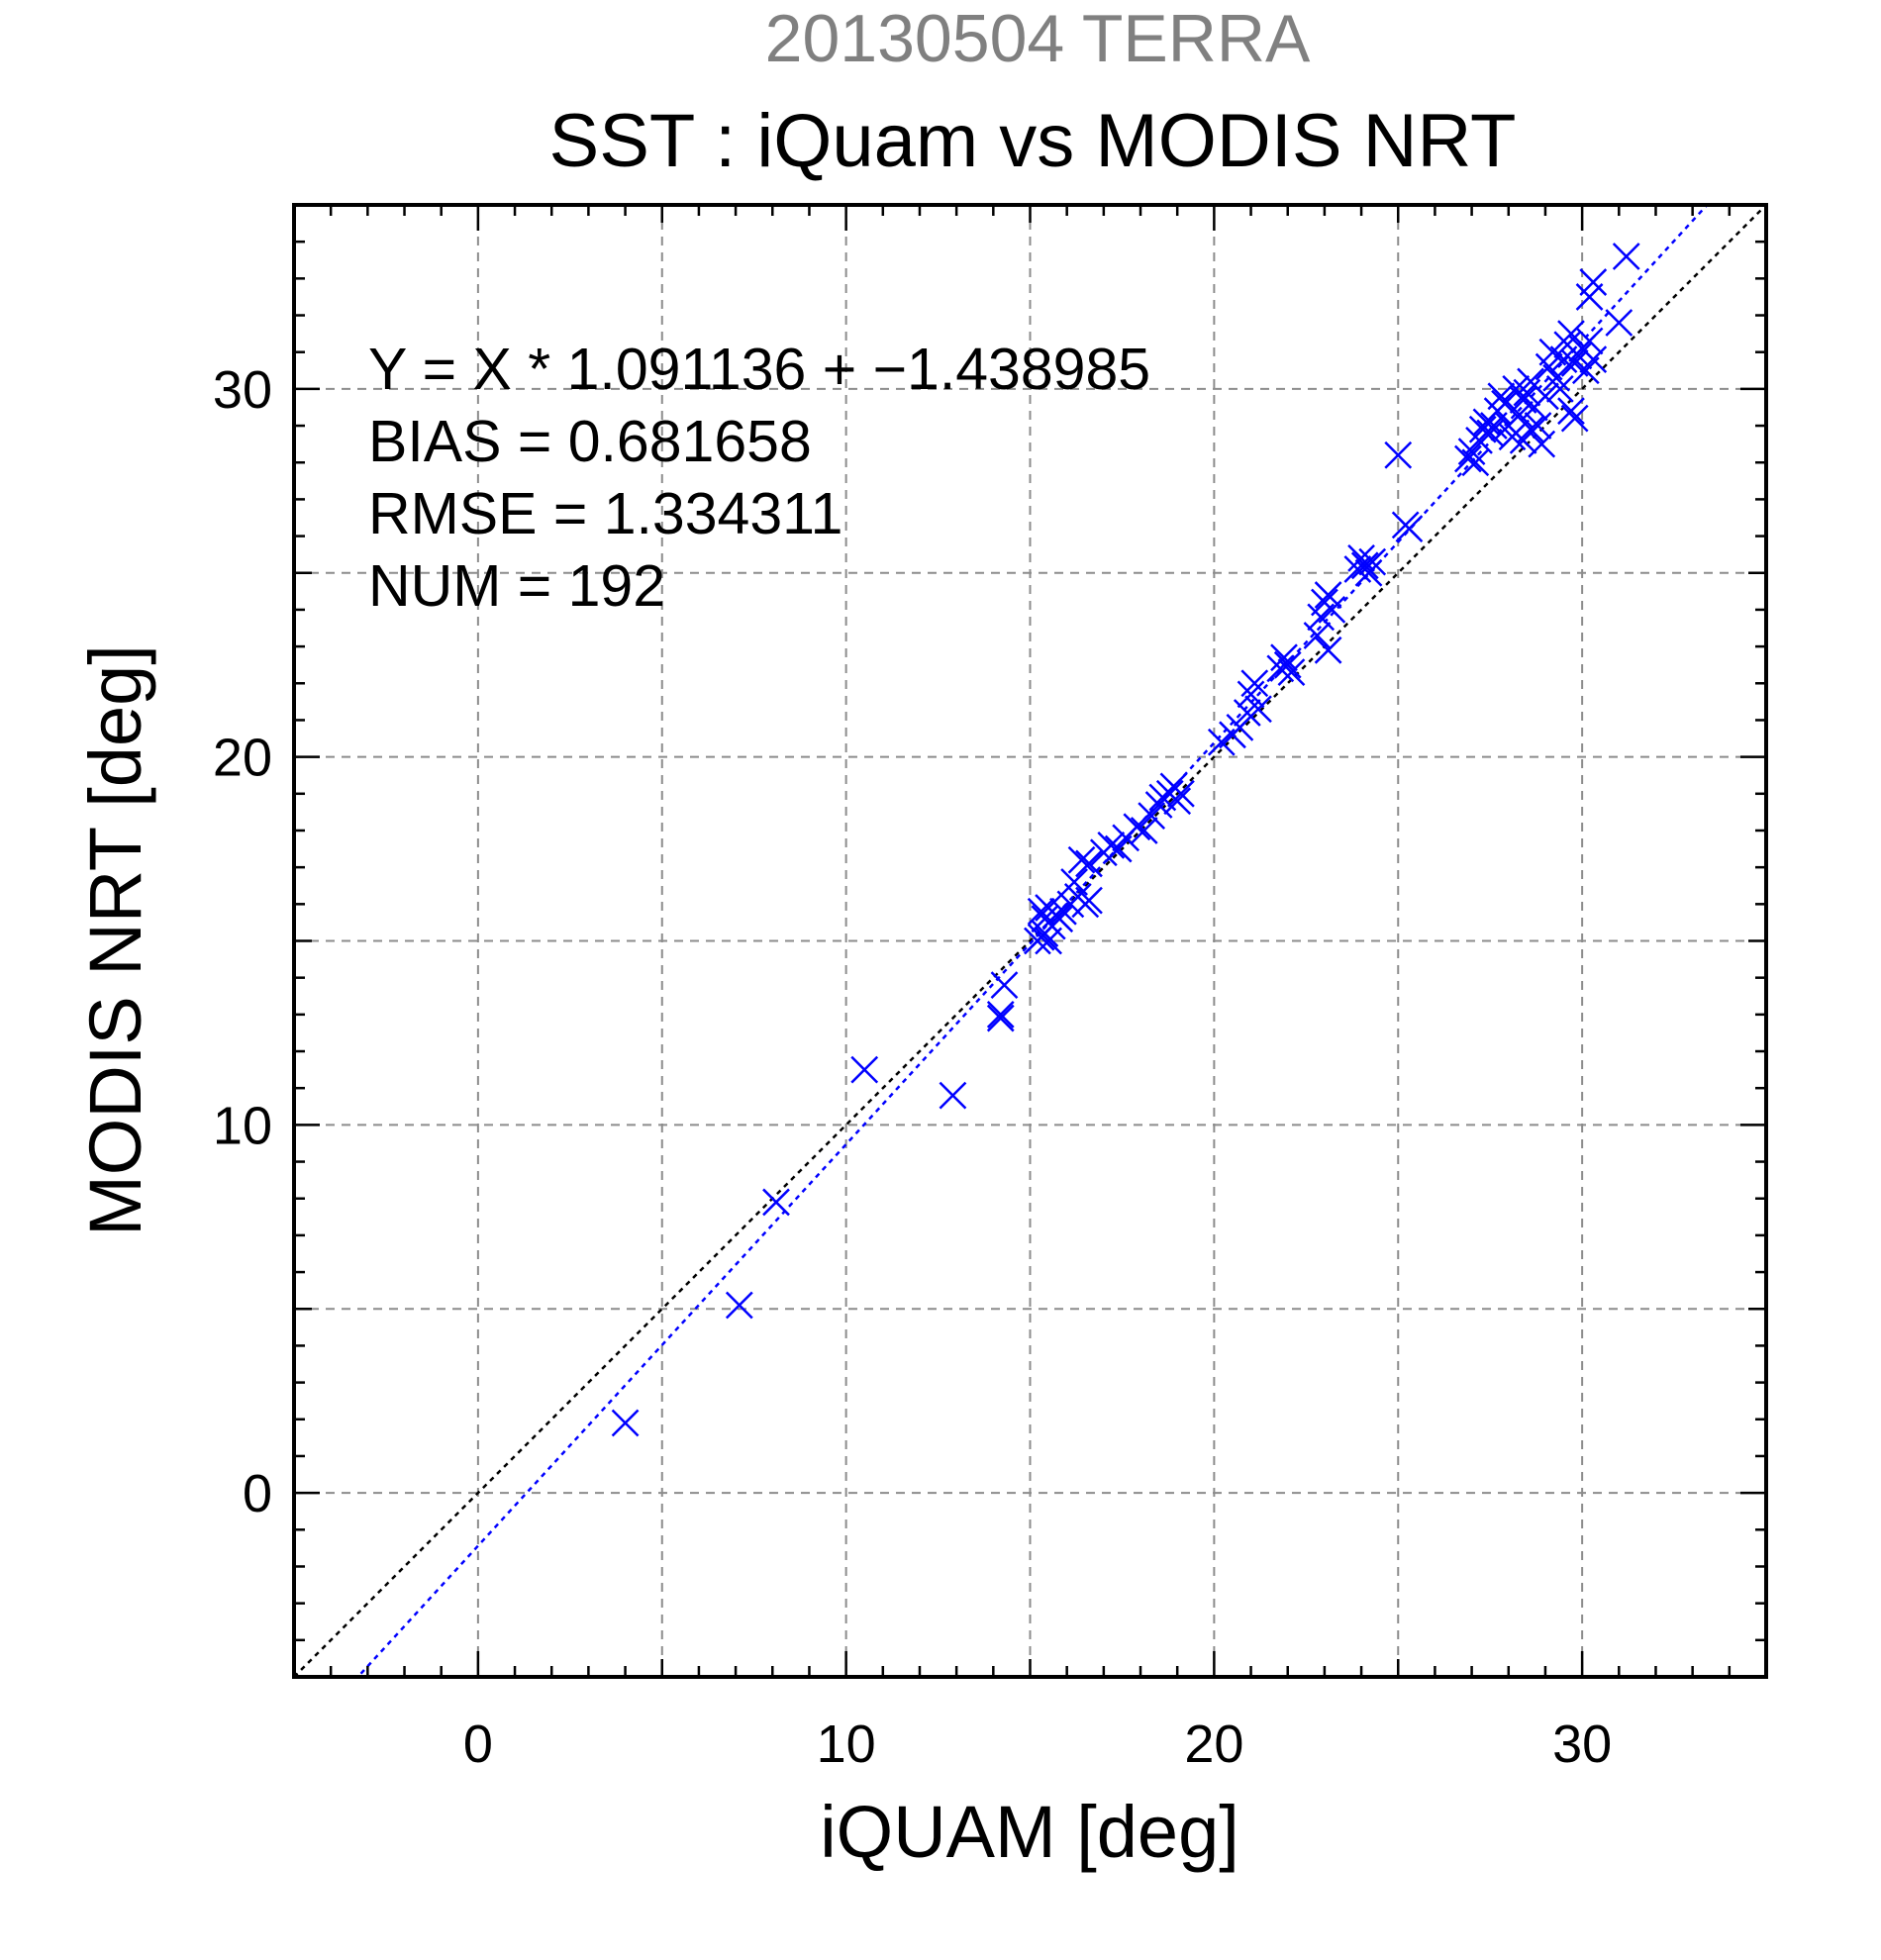 The height and width of the screenshot is (1960, 1881). What do you see at coordinates (516, 586) in the screenshot?
I see `num-text: NUM = 192` at bounding box center [516, 586].